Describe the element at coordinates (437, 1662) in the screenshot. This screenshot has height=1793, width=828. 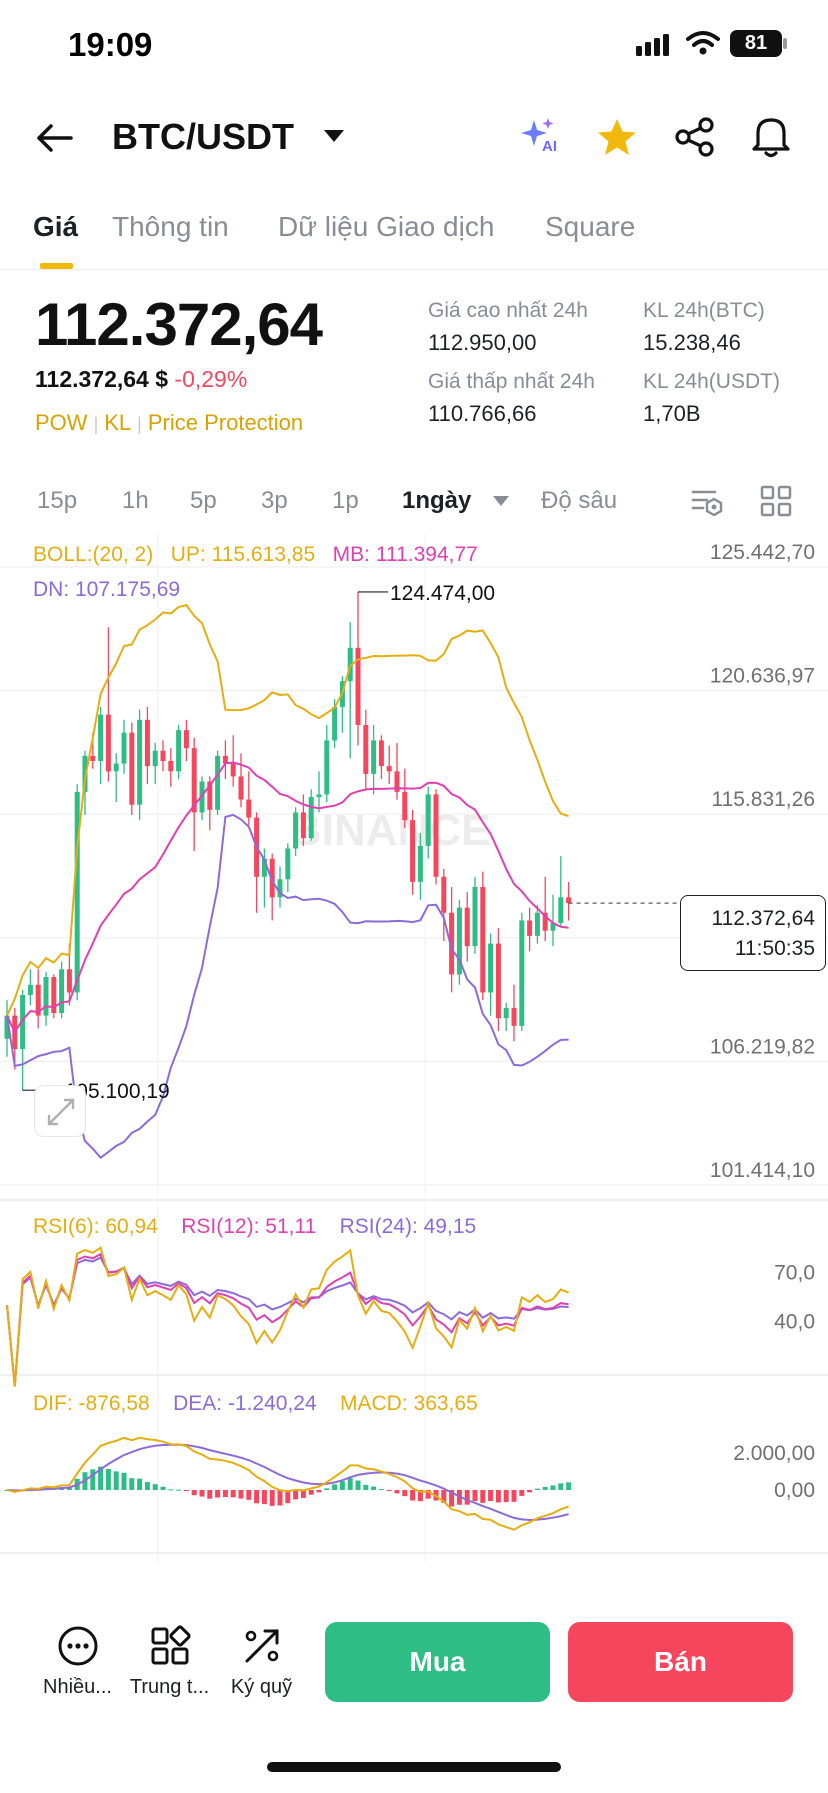
I see `buy-button: Mua` at that location.